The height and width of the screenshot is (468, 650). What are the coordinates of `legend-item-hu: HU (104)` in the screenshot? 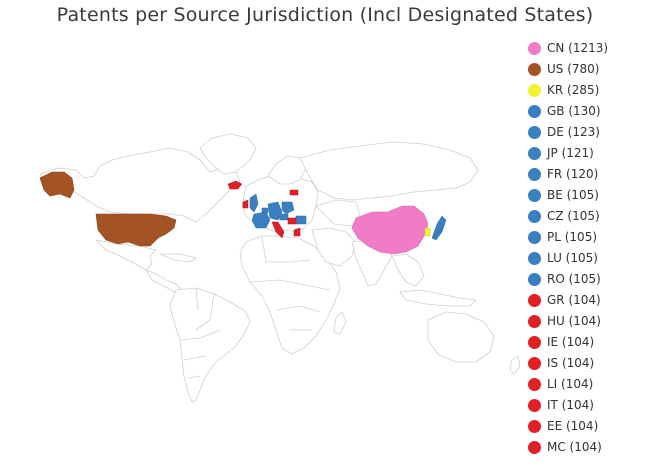 It's located at (564, 321).